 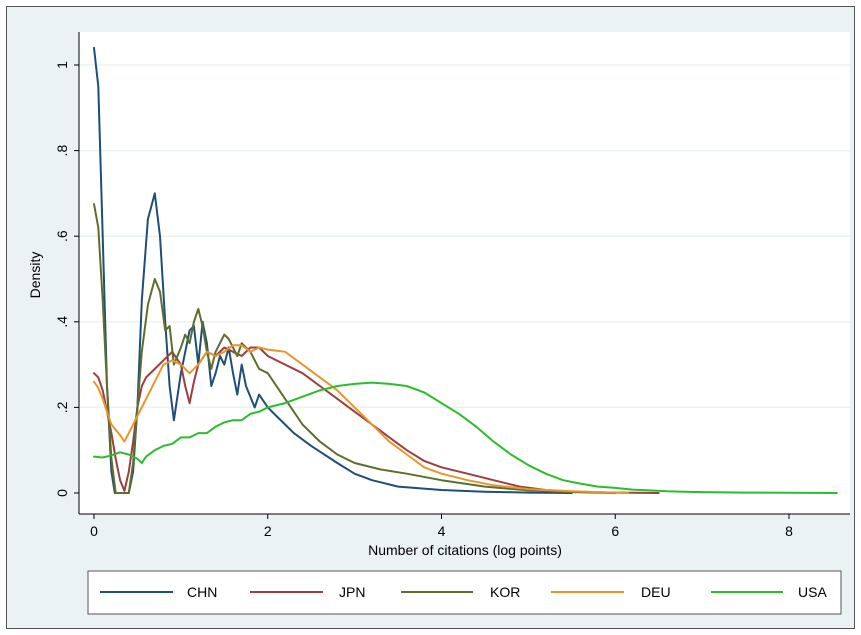 I want to click on legend-label-jpn: JPN, so click(x=352, y=592).